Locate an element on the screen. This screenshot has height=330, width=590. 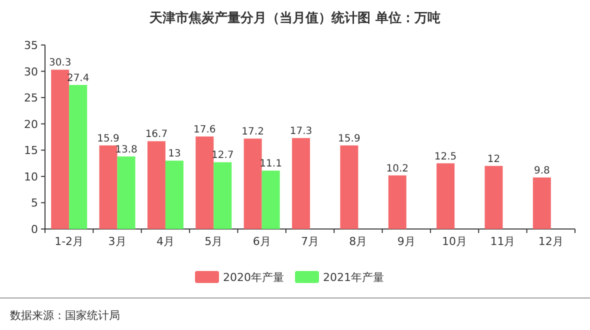
data-label: 12.5 is located at coordinates (445, 156).